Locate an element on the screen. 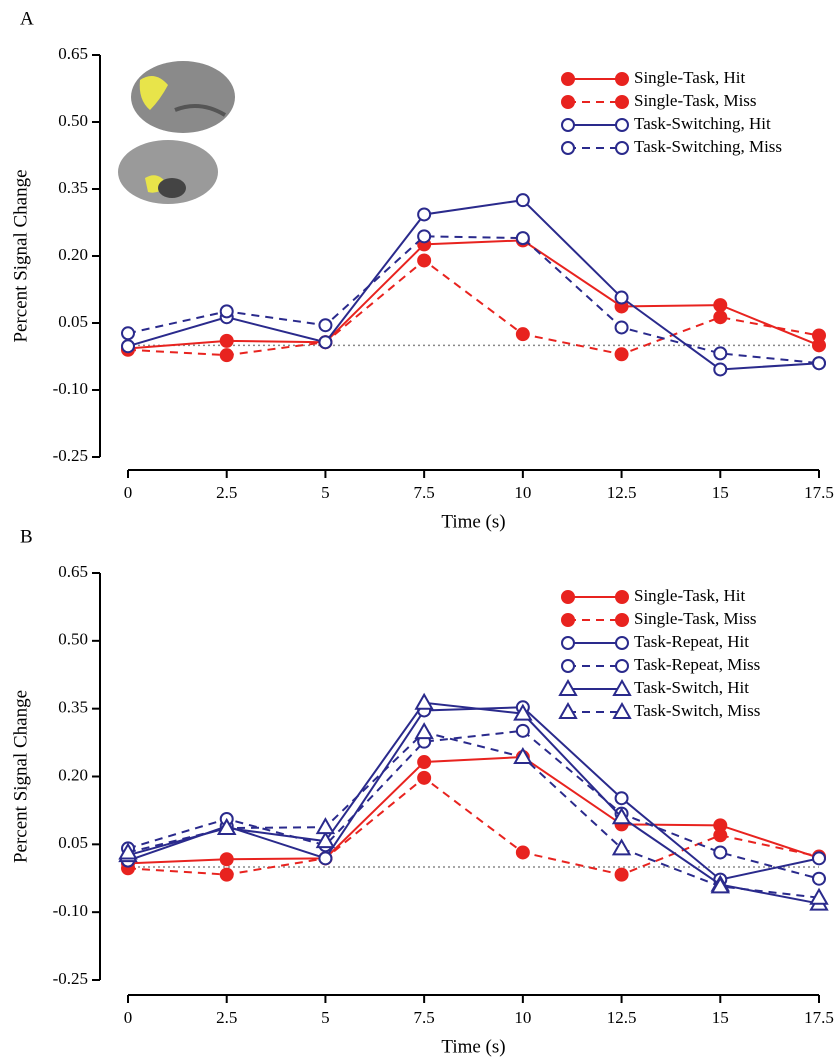 Image resolution: width=838 pixels, height=1064 pixels. panel-label: A is located at coordinates (27, 18).